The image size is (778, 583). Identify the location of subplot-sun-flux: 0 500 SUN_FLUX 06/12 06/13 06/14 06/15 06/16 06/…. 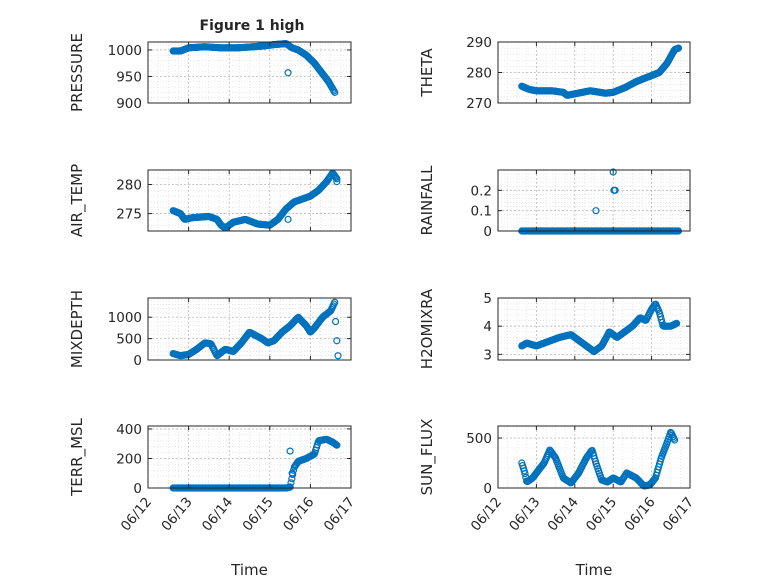
(557, 499).